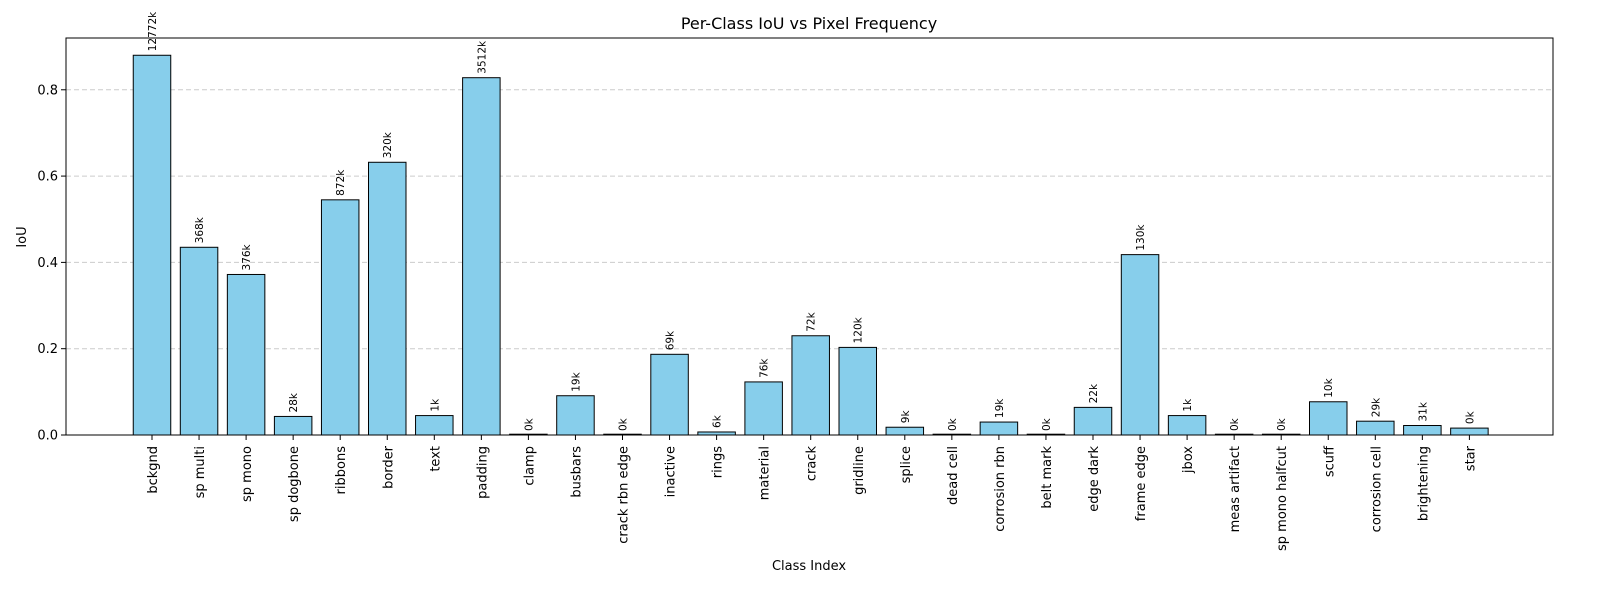 Image resolution: width=1600 pixels, height=604 pixels. What do you see at coordinates (341, 470) in the screenshot?
I see `x-tick-label: ribbons` at bounding box center [341, 470].